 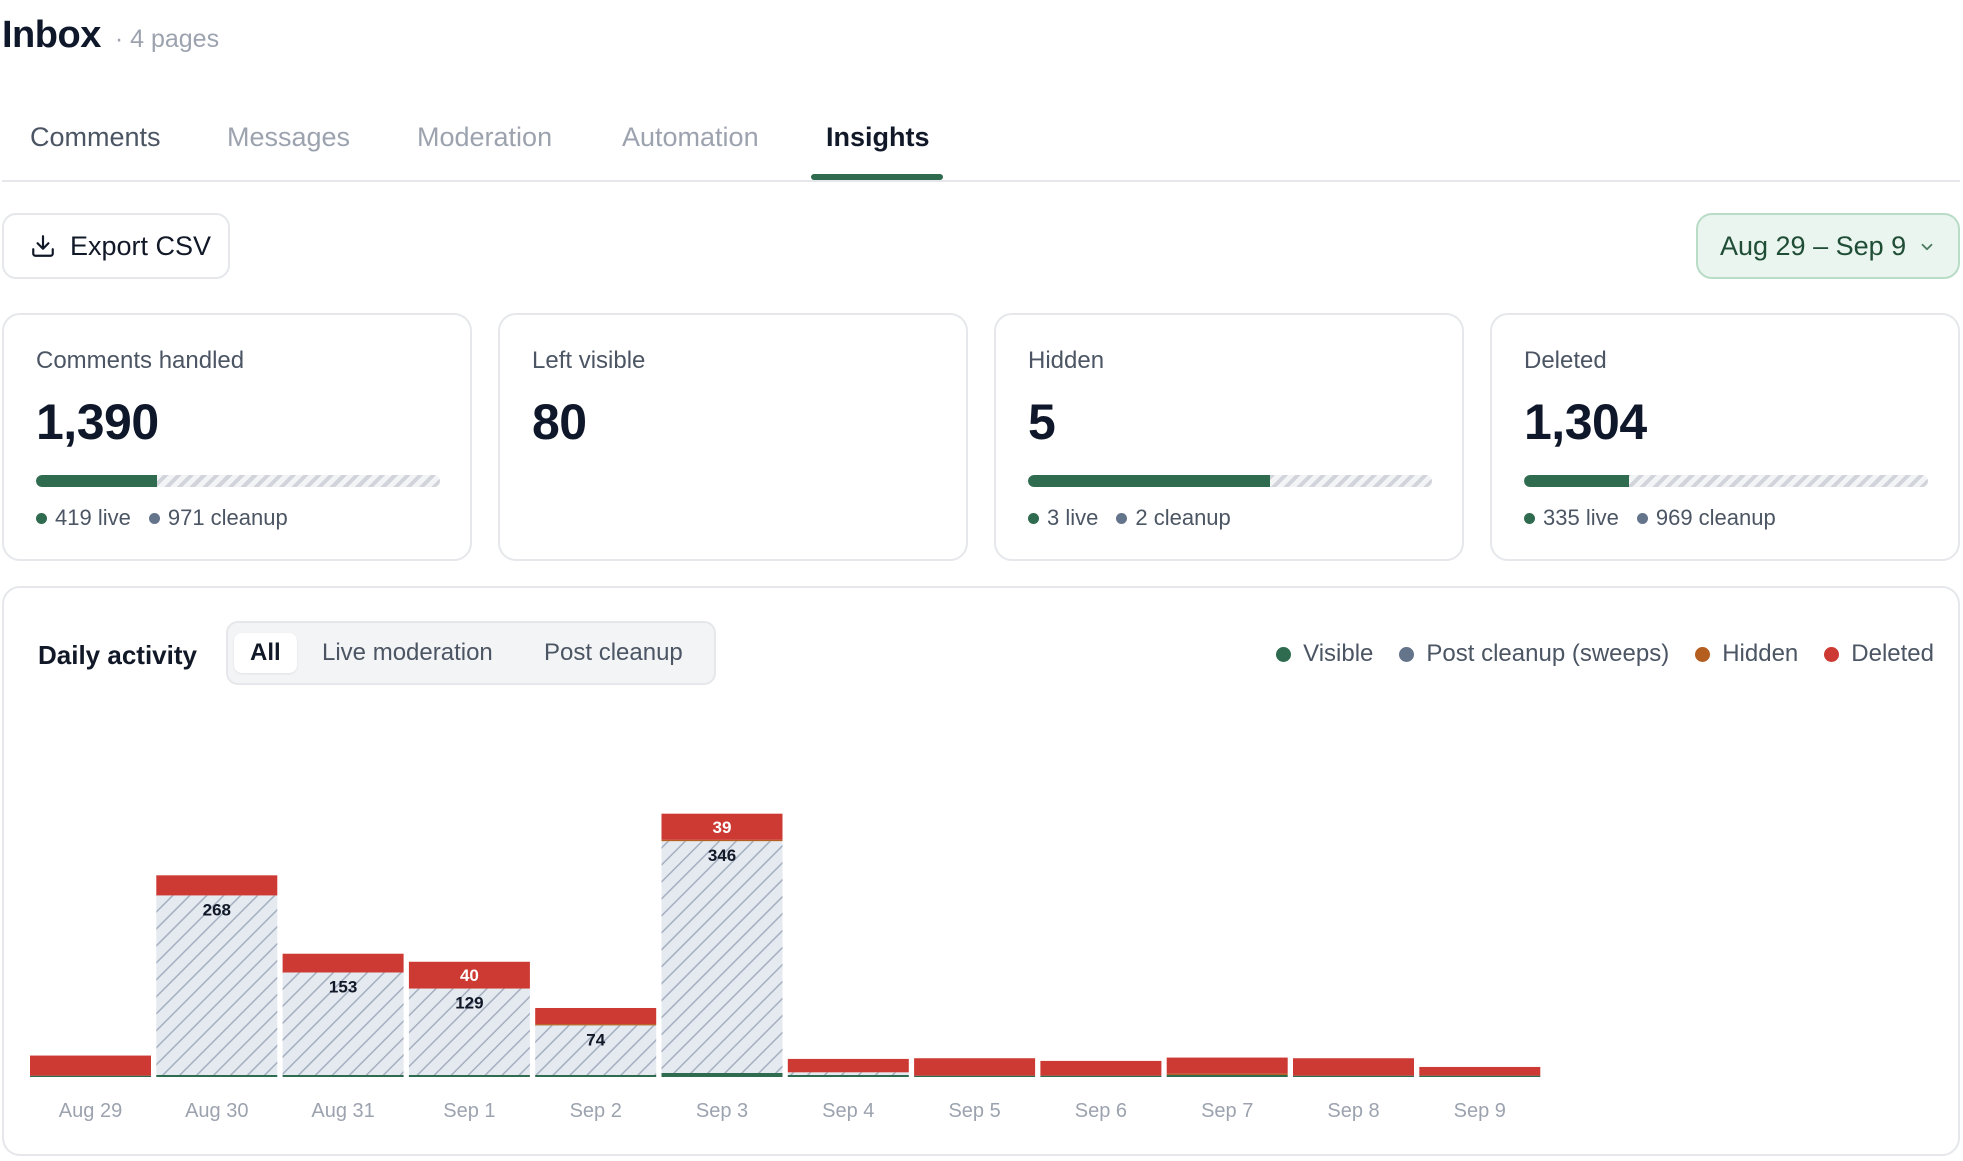 I want to click on kpi-value: 5, so click(x=1042, y=422).